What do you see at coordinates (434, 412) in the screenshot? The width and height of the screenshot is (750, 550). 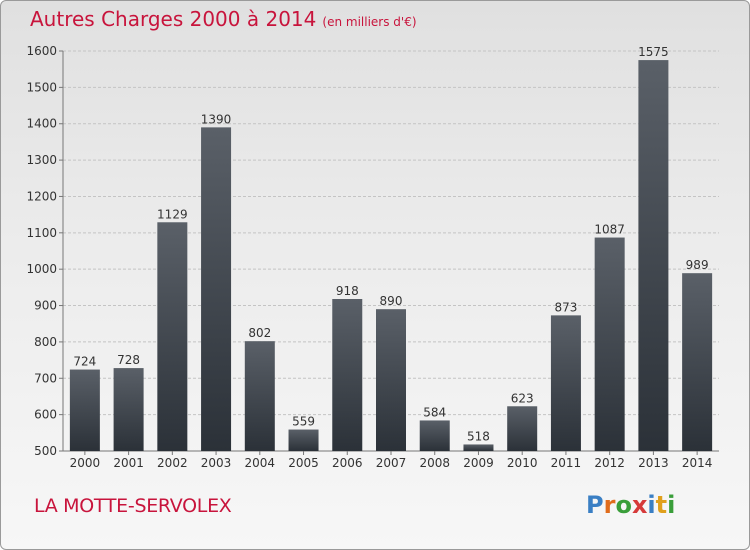 I see `data-label: 584` at bounding box center [434, 412].